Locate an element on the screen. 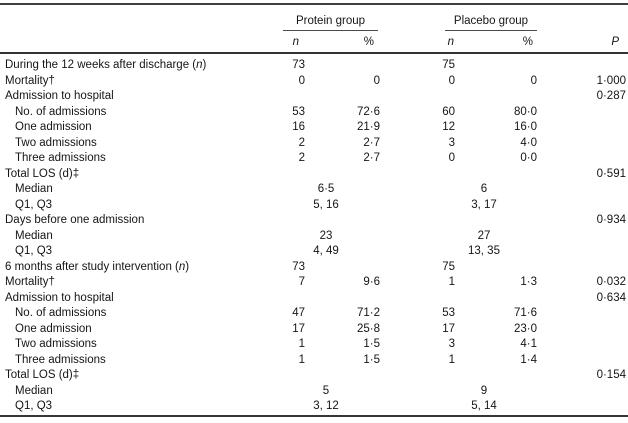 This screenshot has height=423, width=628. protein-n-cell: 17 is located at coordinates (298, 328).